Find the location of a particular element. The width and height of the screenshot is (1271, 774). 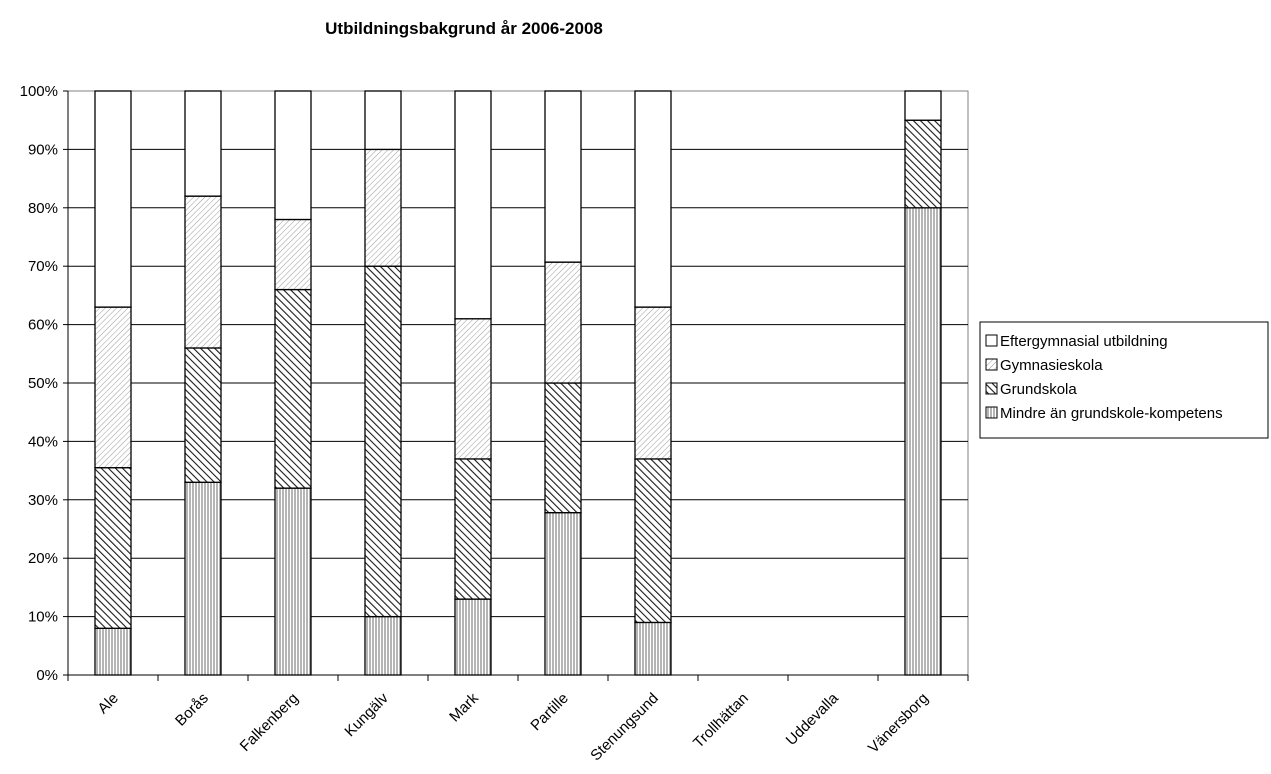

legend-label: Gymnasieskola is located at coordinates (1051, 365).